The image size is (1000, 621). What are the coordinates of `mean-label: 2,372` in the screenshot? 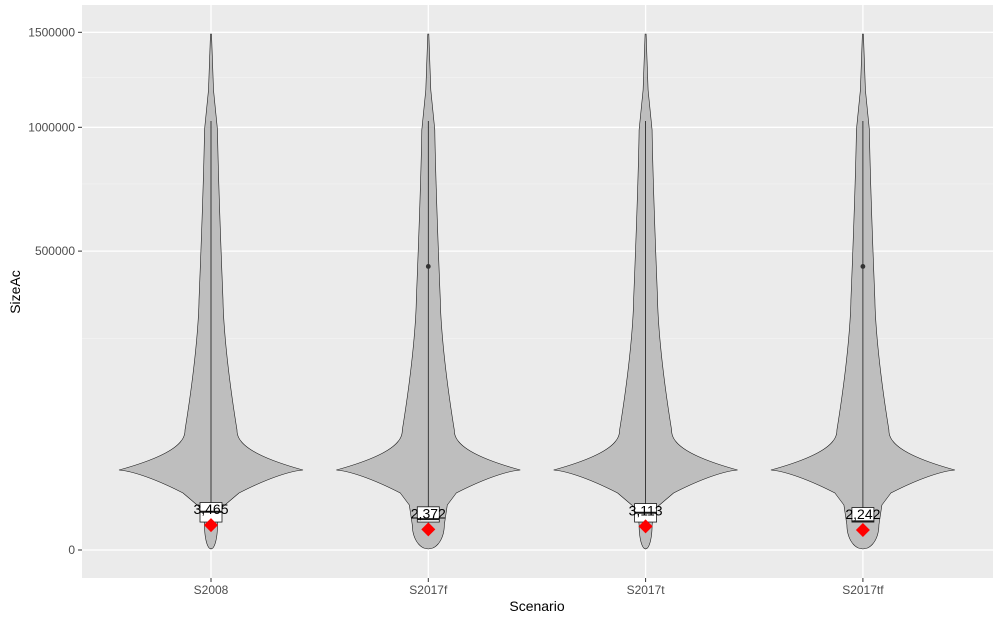 It's located at (428, 513).